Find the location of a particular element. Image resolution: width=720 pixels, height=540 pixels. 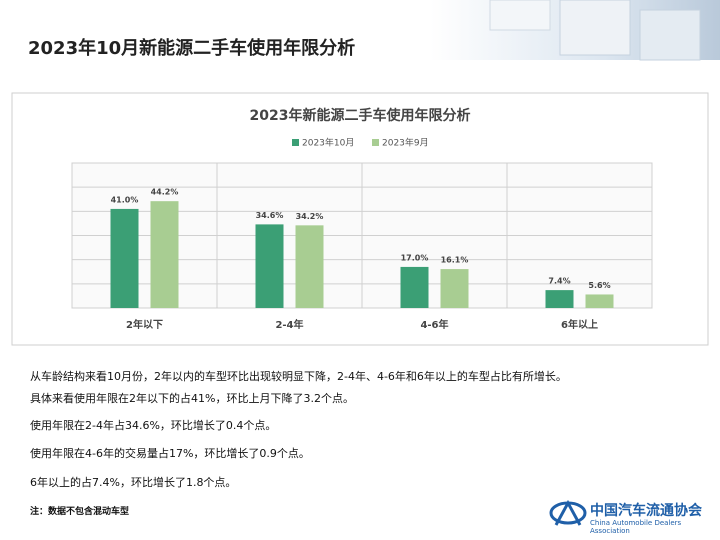

logo-name-en: China Automobile Dealers Association is located at coordinates (636, 527).